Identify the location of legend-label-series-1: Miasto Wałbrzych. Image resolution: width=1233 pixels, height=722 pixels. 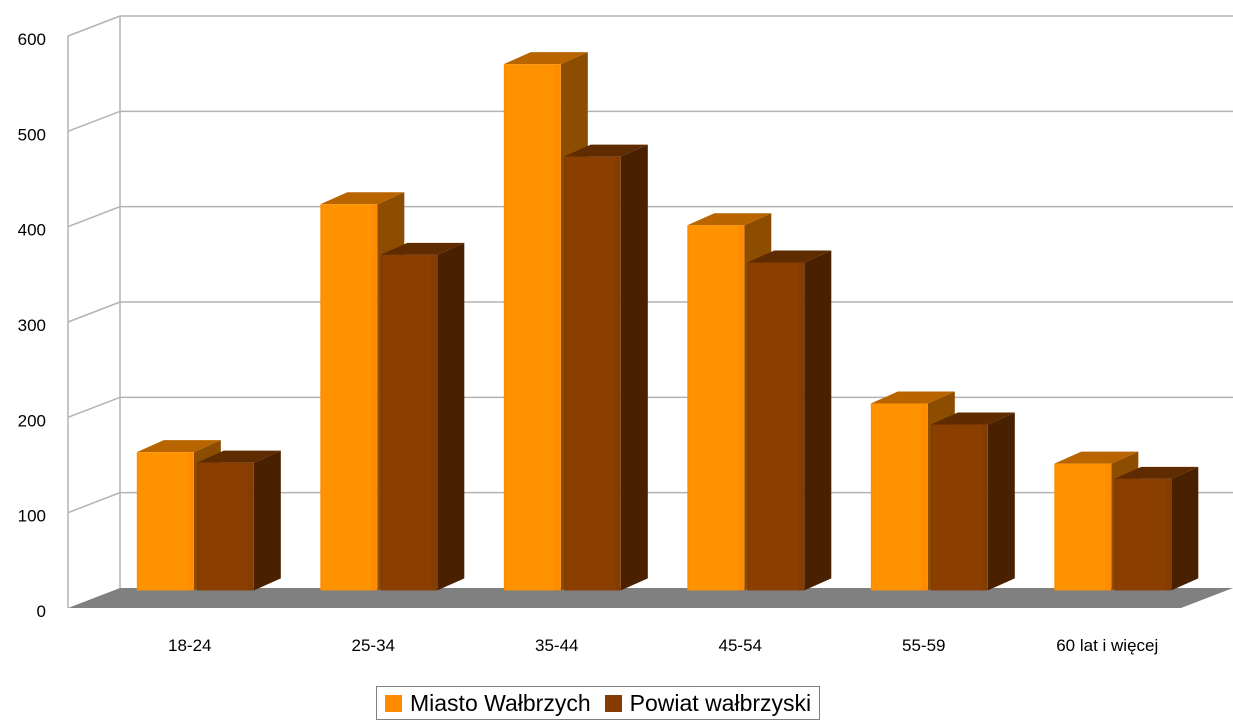
(500, 702).